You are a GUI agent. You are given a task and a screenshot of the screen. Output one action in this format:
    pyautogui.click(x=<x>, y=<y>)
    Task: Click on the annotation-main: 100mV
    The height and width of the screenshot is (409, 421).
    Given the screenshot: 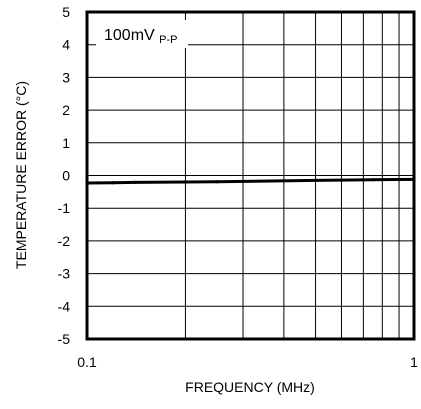 What is the action you would take?
    pyautogui.click(x=129, y=35)
    